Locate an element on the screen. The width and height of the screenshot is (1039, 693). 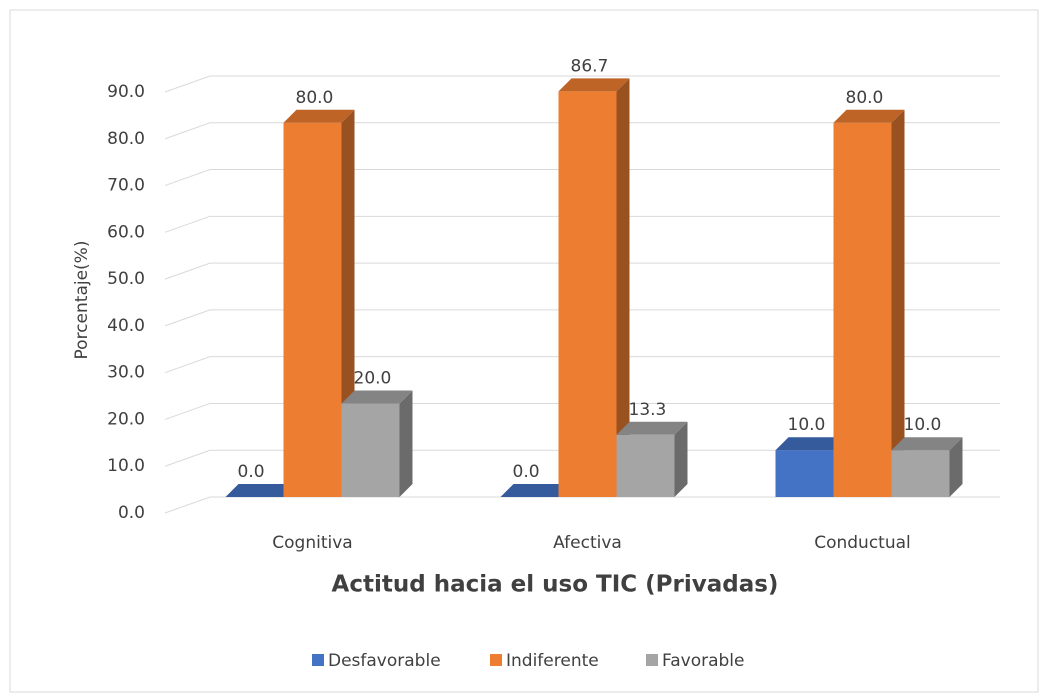
y-tick-label: 30.0 is located at coordinates (126, 373).